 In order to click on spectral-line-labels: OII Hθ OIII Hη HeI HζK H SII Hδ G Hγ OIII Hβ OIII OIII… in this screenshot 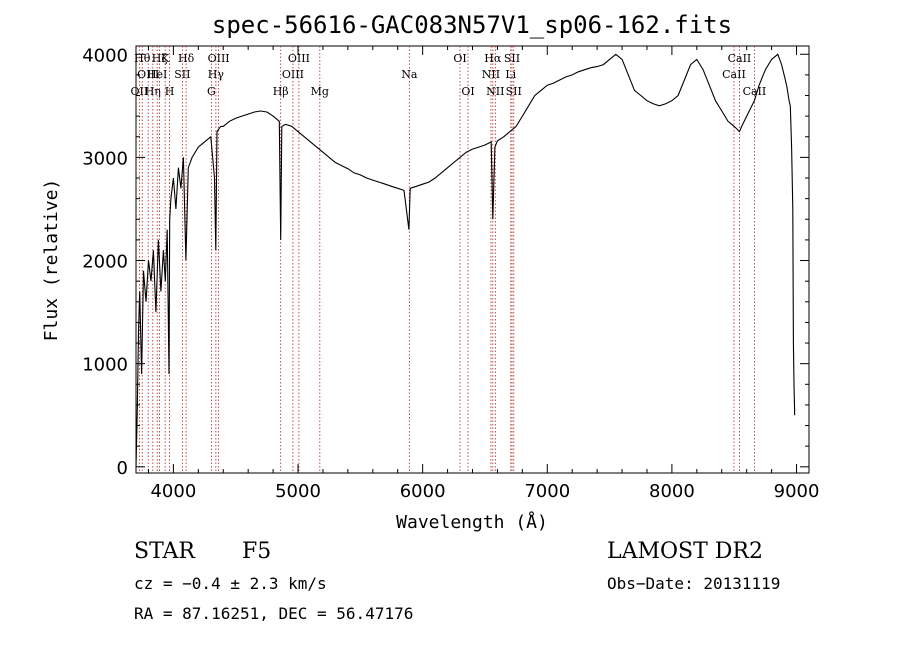, I will do `click(449, 75)`.